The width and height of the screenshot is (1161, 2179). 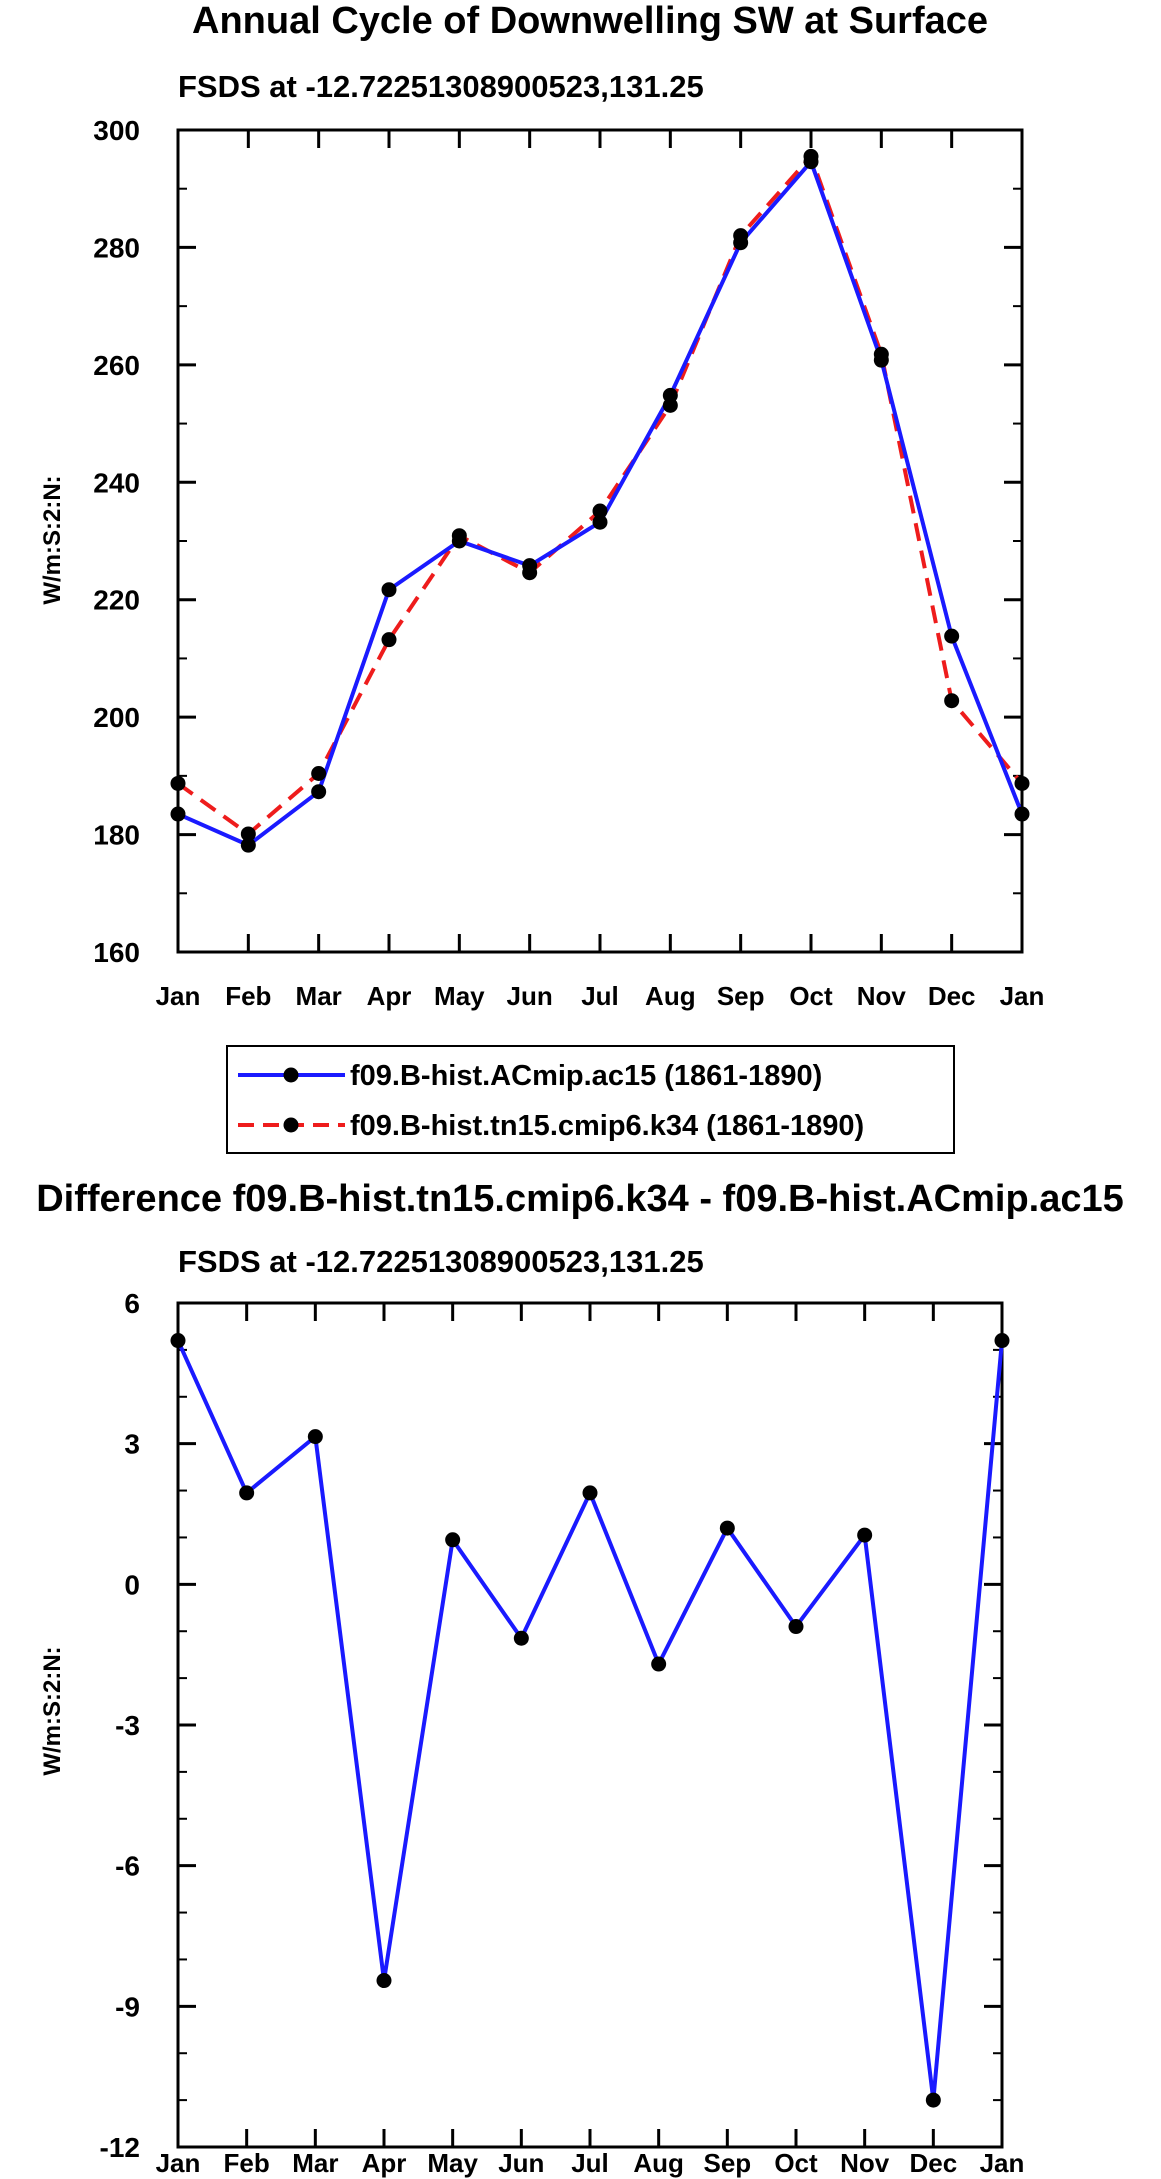 I want to click on chart2-ylabel: W/m:S:2:N:, so click(x=52, y=1710).